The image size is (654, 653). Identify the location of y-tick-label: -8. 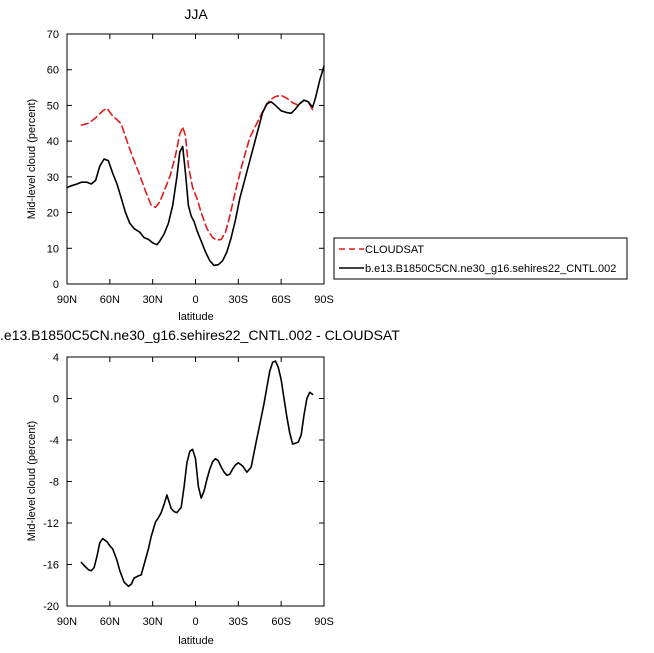
(54, 483).